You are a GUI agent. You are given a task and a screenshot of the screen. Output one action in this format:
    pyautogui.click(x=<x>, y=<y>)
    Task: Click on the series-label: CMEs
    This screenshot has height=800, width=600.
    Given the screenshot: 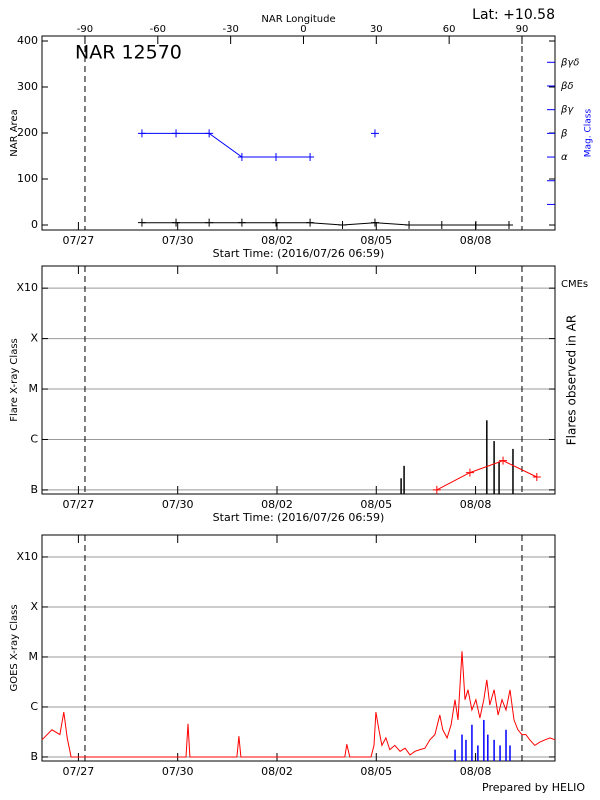 What is the action you would take?
    pyautogui.click(x=574, y=284)
    